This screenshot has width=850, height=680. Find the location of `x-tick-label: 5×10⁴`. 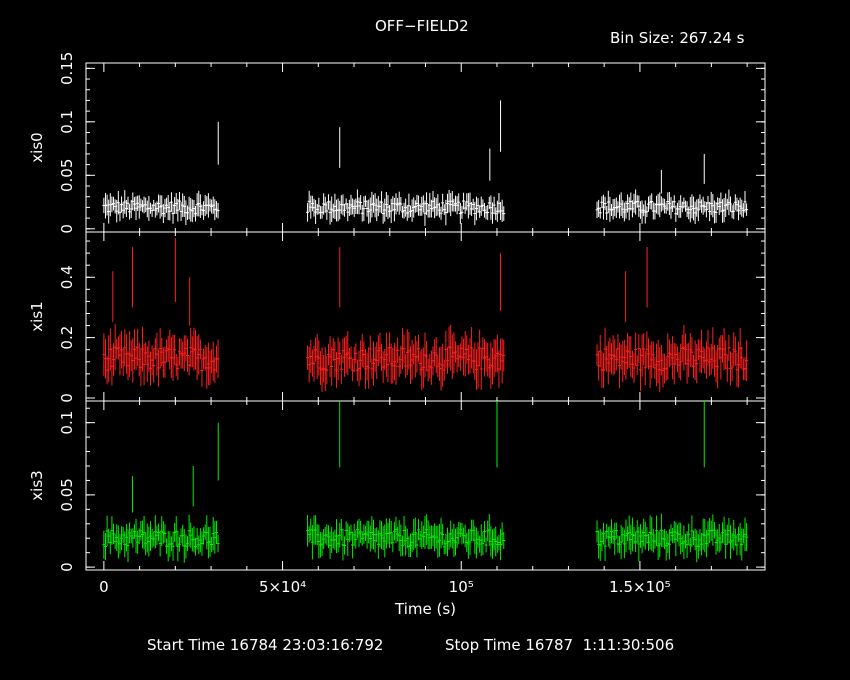

x-tick-label: 5×10⁴ is located at coordinates (282, 587).